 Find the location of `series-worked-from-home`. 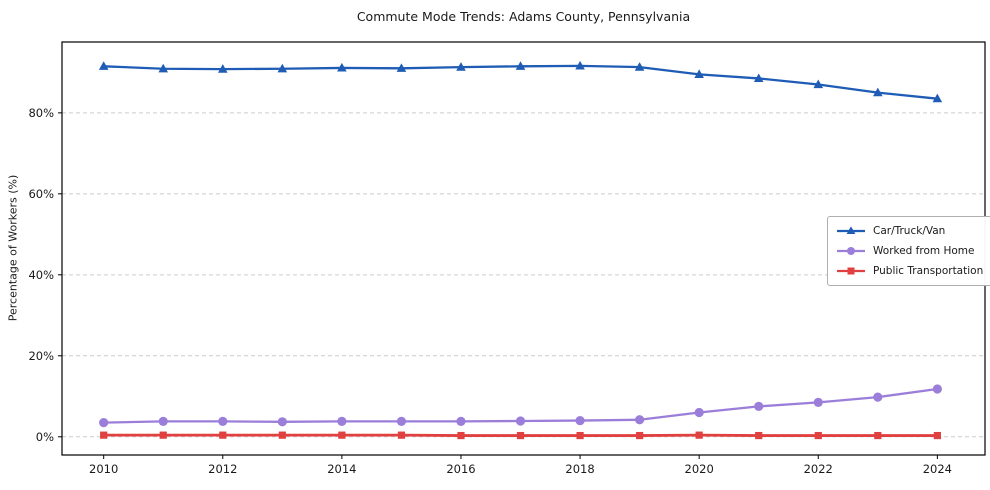

series-worked-from-home is located at coordinates (520, 406).